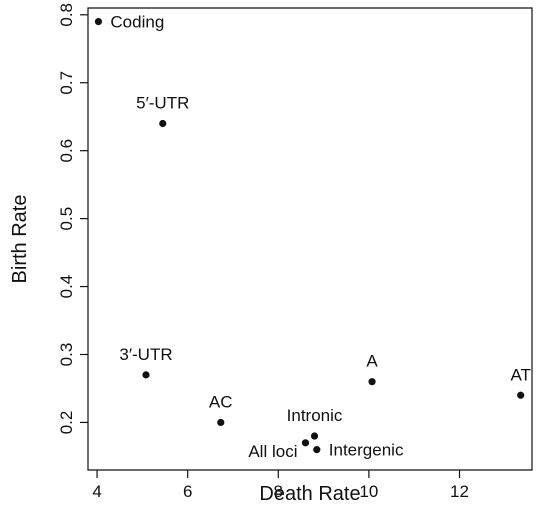  What do you see at coordinates (66, 287) in the screenshot?
I see `y-tick-label: 0.4` at bounding box center [66, 287].